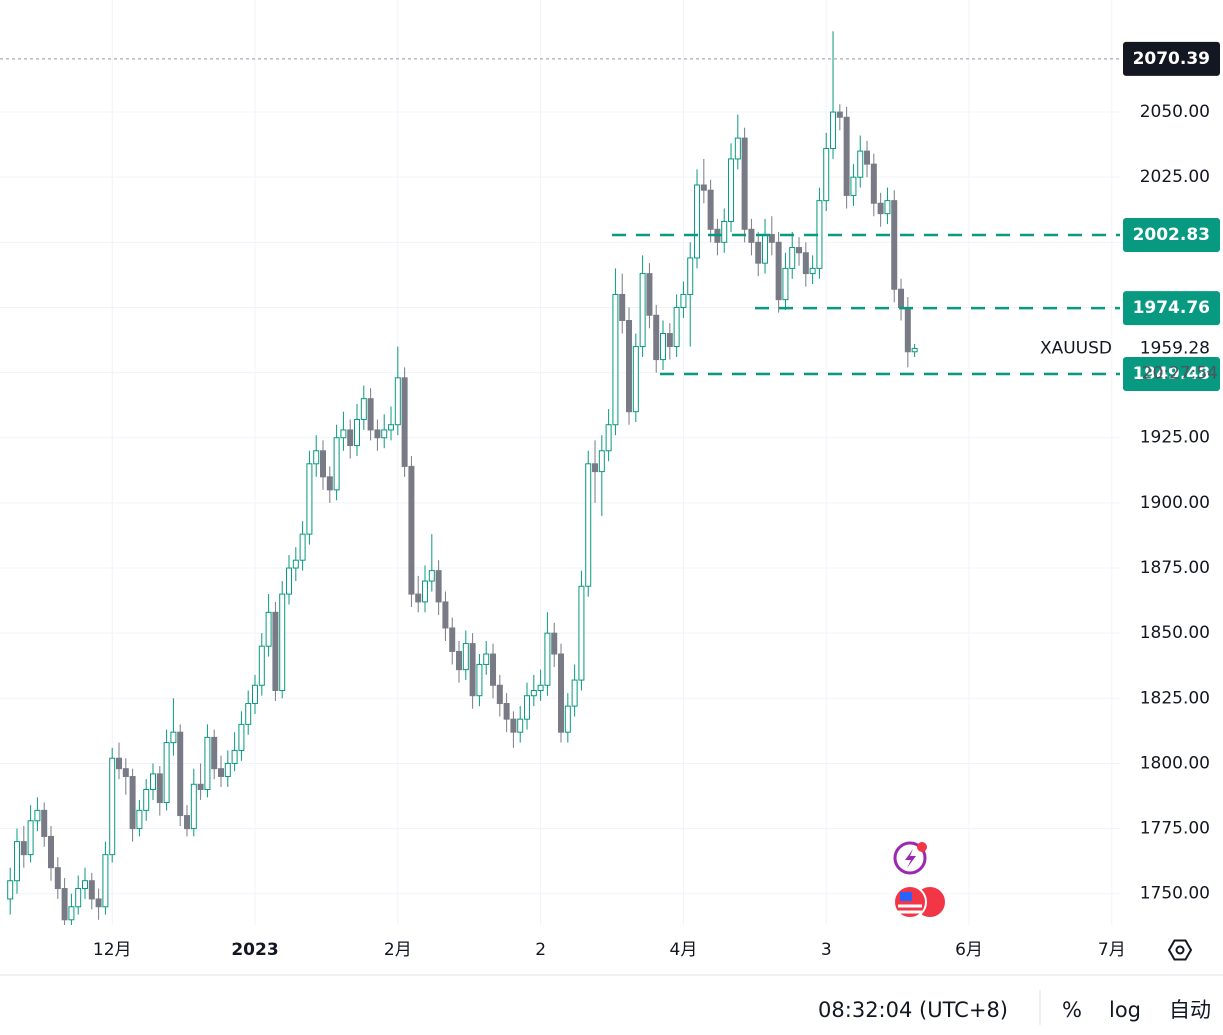 This screenshot has height=1035, width=1223. What do you see at coordinates (913, 1010) in the screenshot?
I see `clock: 08:32:04 (UTC+8)` at bounding box center [913, 1010].